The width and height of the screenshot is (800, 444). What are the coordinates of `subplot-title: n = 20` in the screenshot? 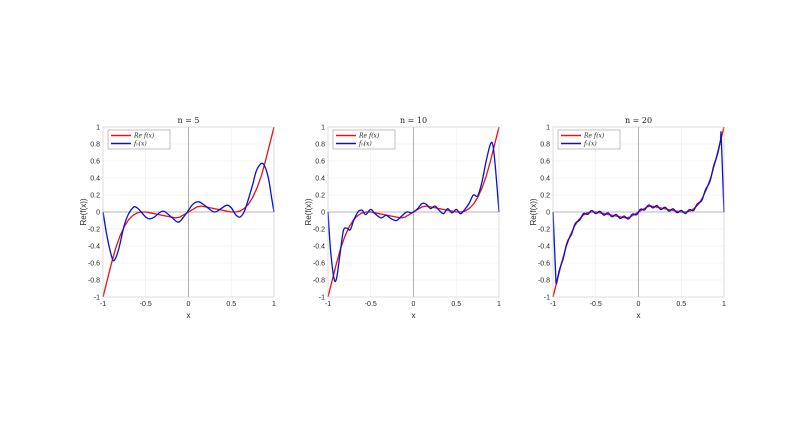 It's located at (638, 120).